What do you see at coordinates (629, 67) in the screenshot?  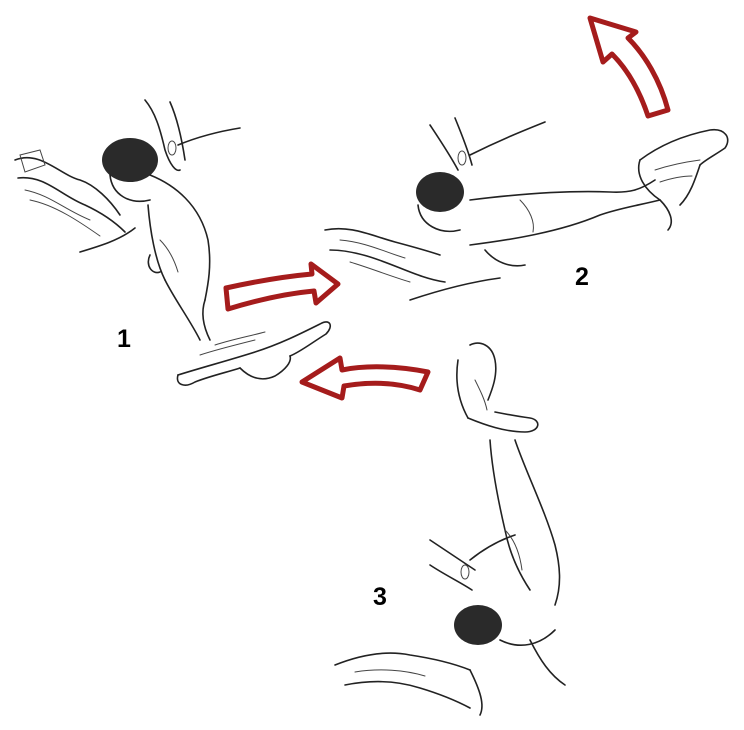 I see `arrow-step2-raise` at bounding box center [629, 67].